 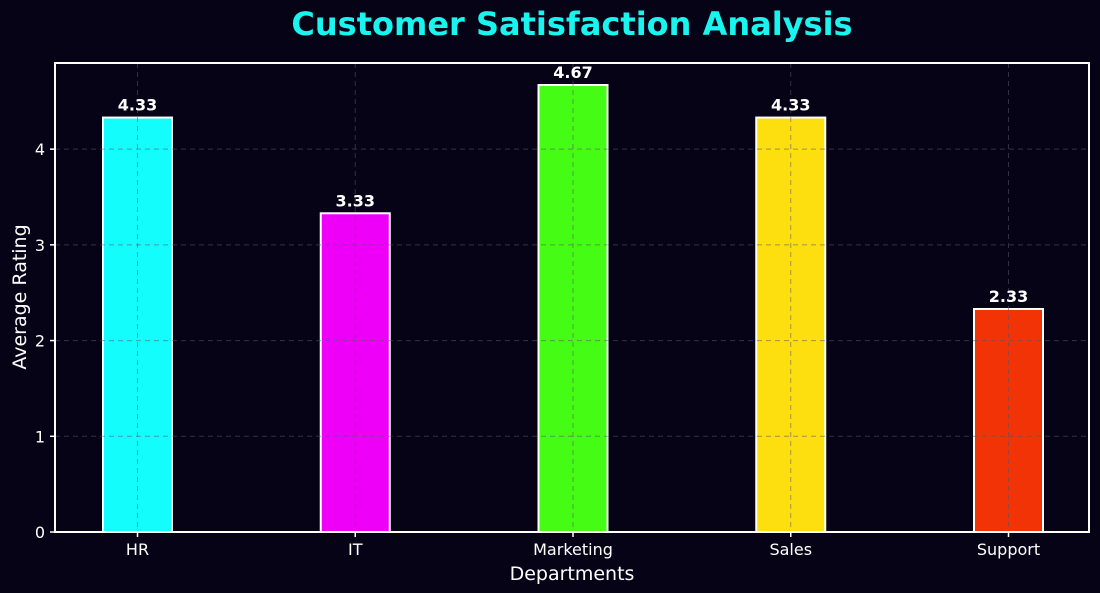 What do you see at coordinates (20, 296) in the screenshot?
I see `y-axis-label: Average Rating` at bounding box center [20, 296].